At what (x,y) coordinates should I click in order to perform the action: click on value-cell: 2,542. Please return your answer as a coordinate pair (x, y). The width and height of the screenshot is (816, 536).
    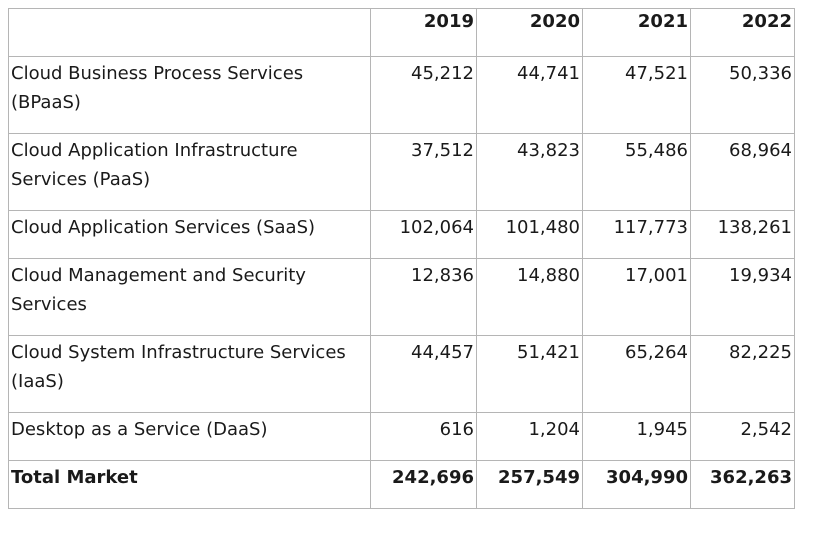
    Looking at the image, I should click on (742, 436).